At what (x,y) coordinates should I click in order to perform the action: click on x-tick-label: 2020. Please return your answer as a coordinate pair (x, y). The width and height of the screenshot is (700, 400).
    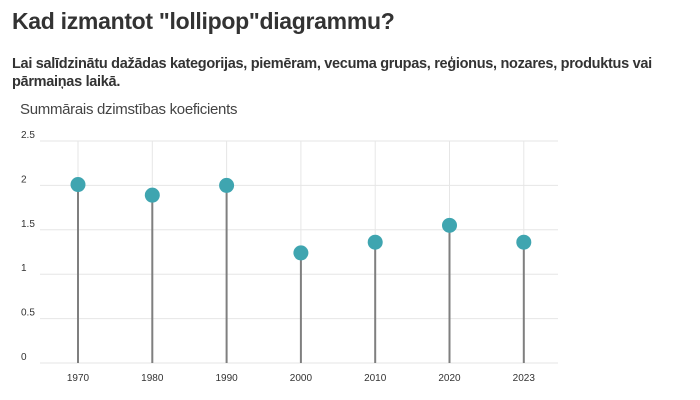
    Looking at the image, I should click on (449, 378).